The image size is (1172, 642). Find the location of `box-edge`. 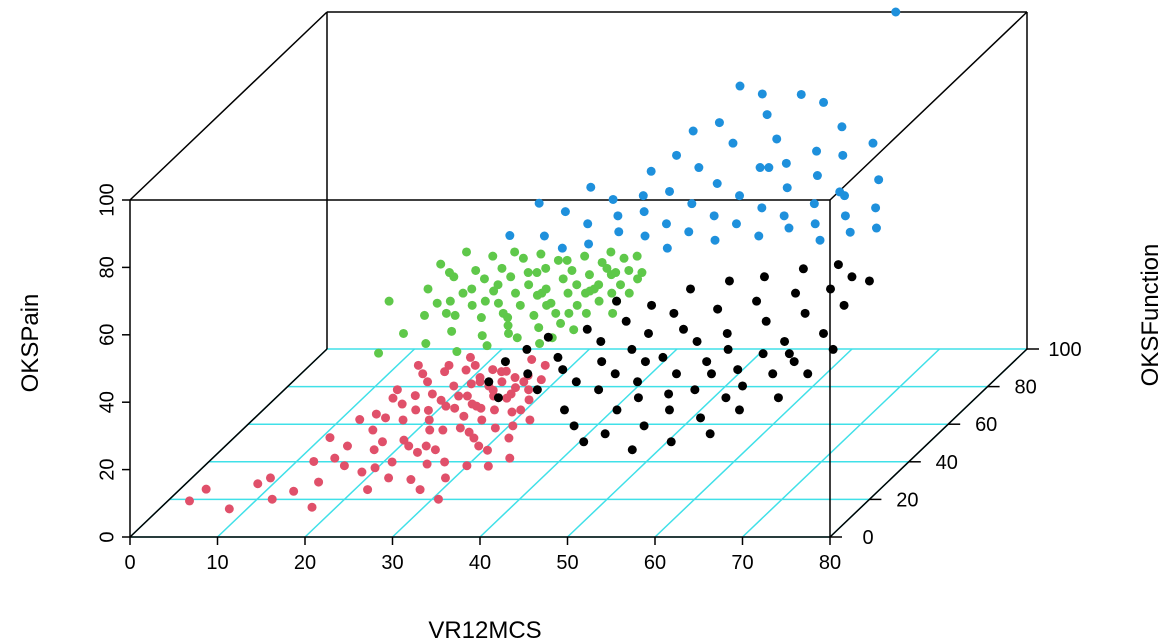

box-edge is located at coordinates (228, 443).